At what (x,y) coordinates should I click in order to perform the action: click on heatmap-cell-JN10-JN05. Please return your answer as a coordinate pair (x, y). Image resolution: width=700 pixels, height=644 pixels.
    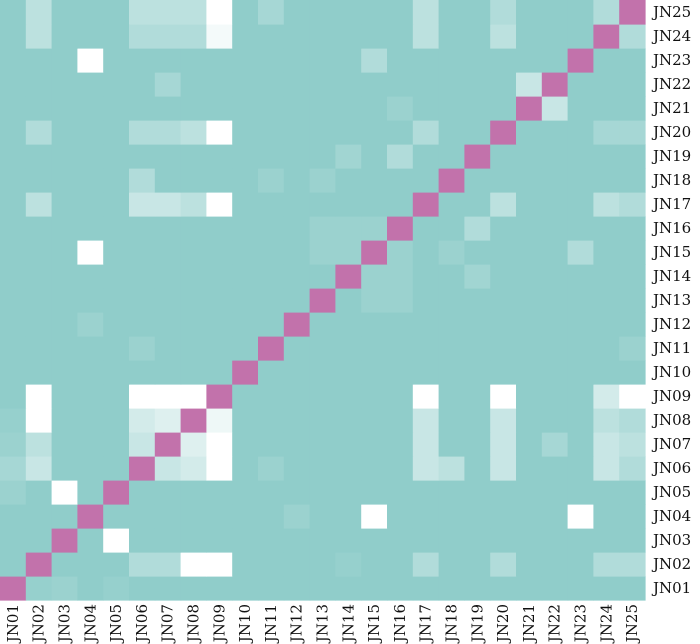
    Looking at the image, I should click on (245, 492).